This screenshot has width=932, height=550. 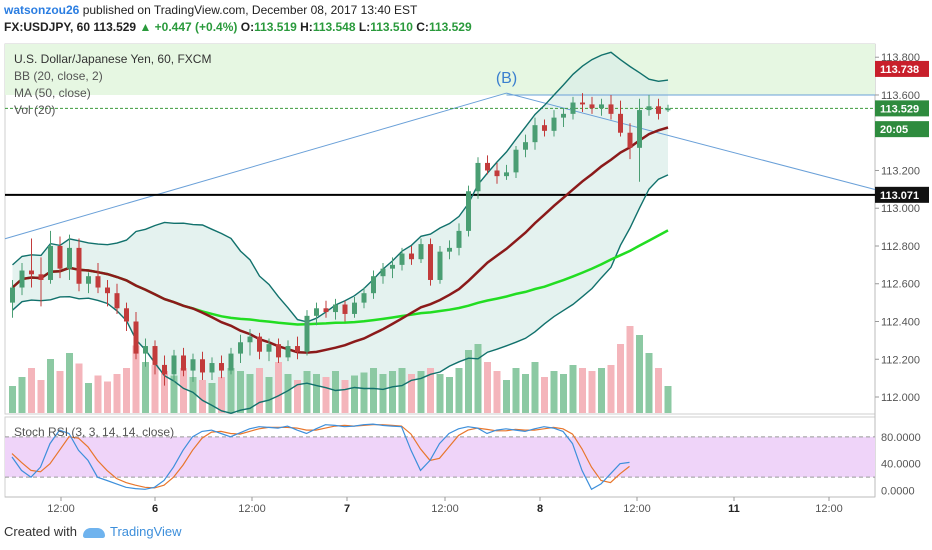 What do you see at coordinates (255, 166) in the screenshot?
I see `trendline-rising` at bounding box center [255, 166].